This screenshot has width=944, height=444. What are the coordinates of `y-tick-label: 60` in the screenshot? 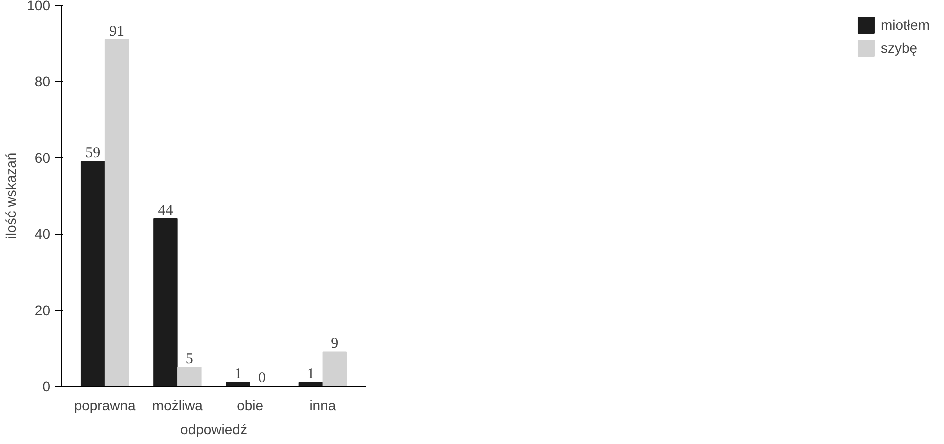 It's located at (42, 158).